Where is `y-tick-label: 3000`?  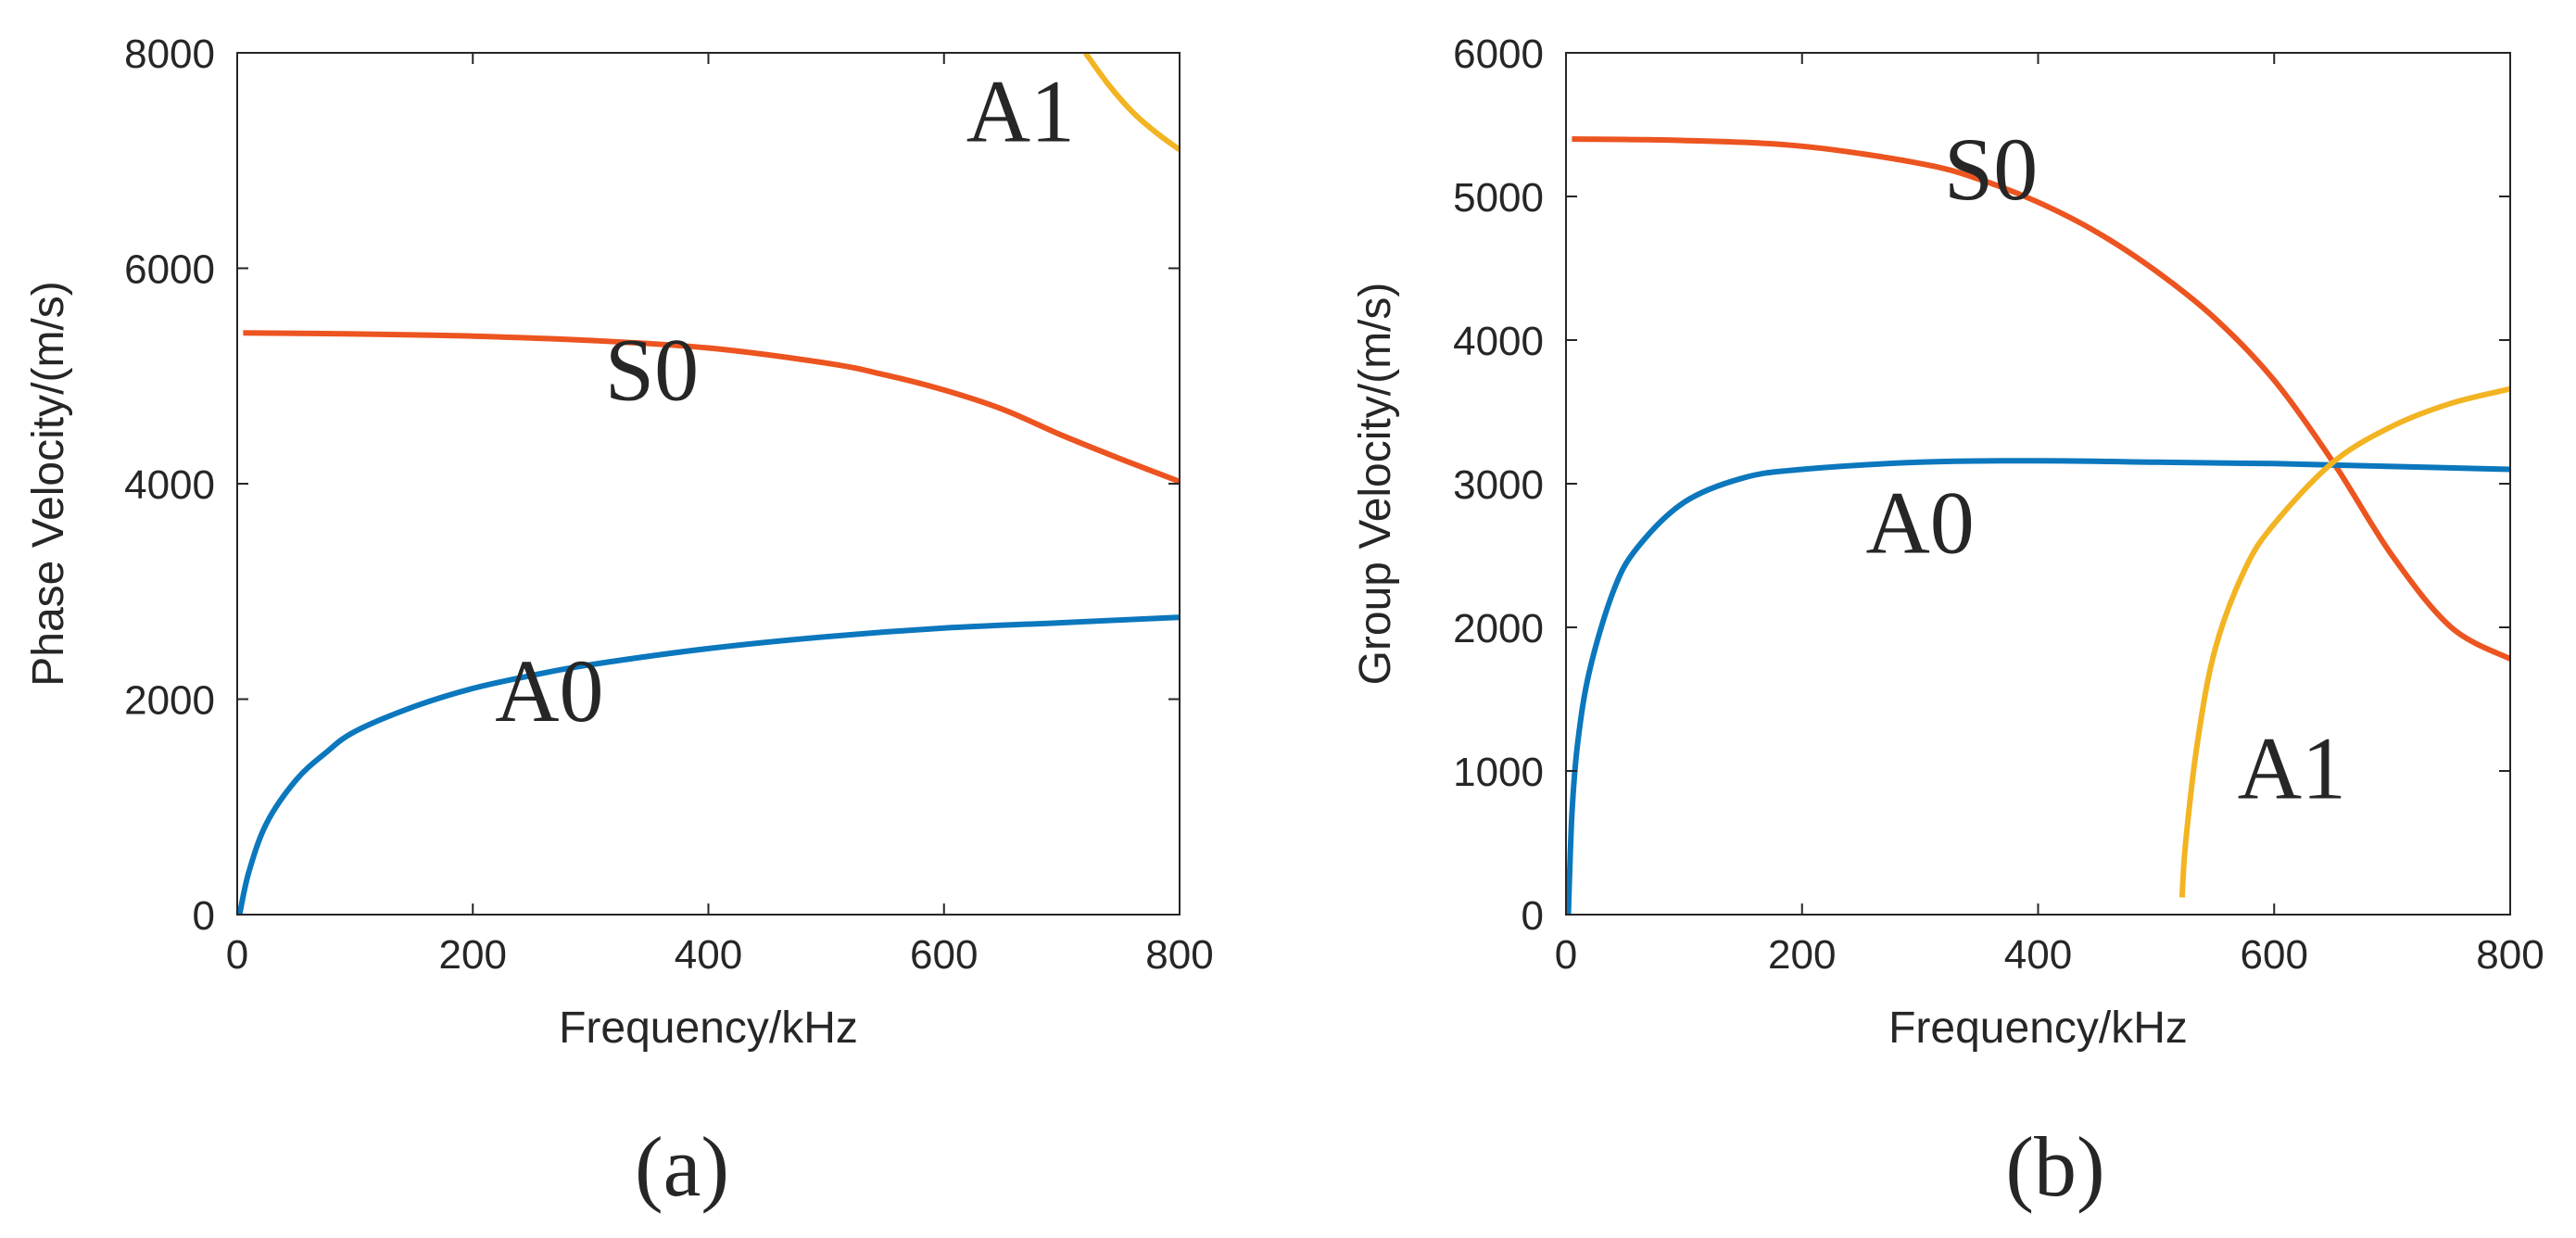 y-tick-label: 3000 is located at coordinates (1498, 485).